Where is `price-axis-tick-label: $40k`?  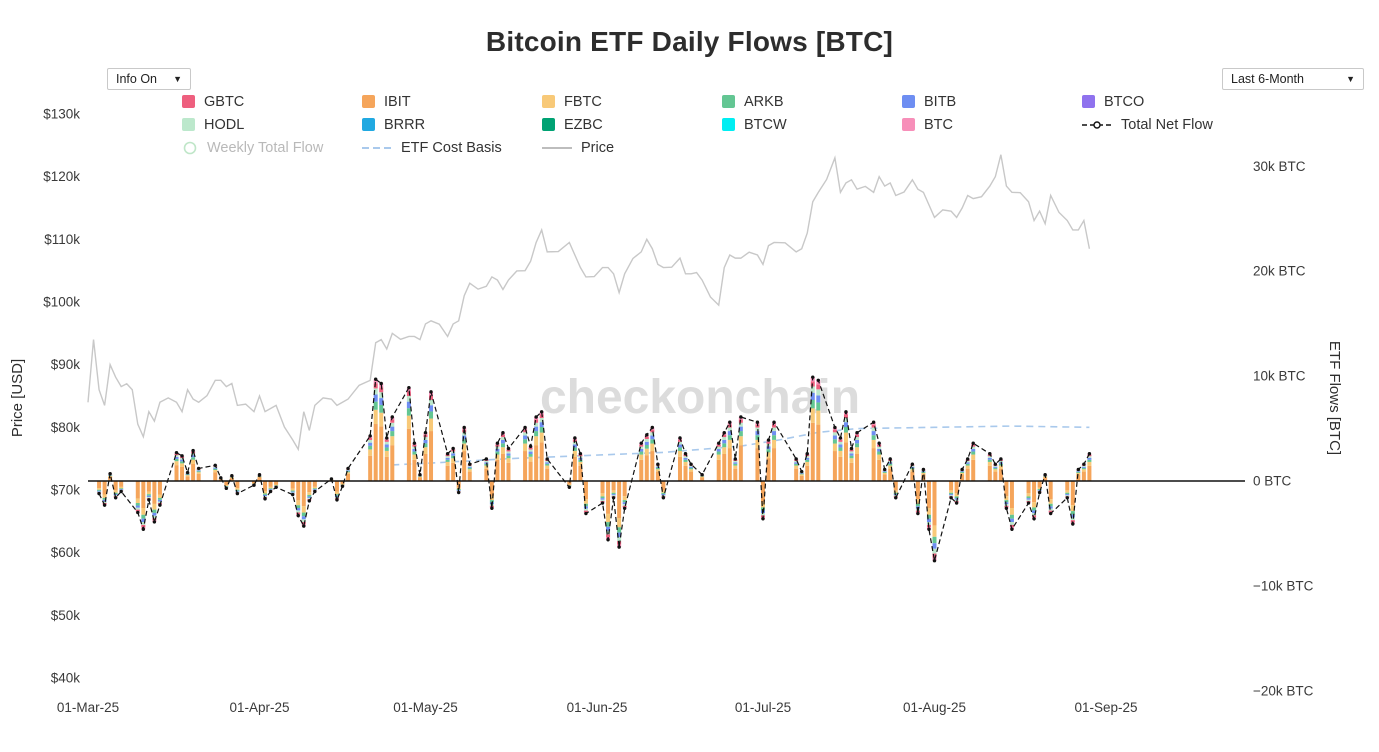
price-axis-tick-label: $40k is located at coordinates (66, 678).